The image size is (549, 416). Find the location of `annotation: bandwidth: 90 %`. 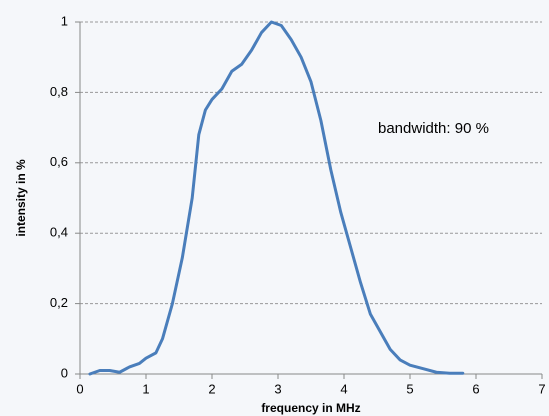

annotation: bandwidth: 90 % is located at coordinates (433, 128).